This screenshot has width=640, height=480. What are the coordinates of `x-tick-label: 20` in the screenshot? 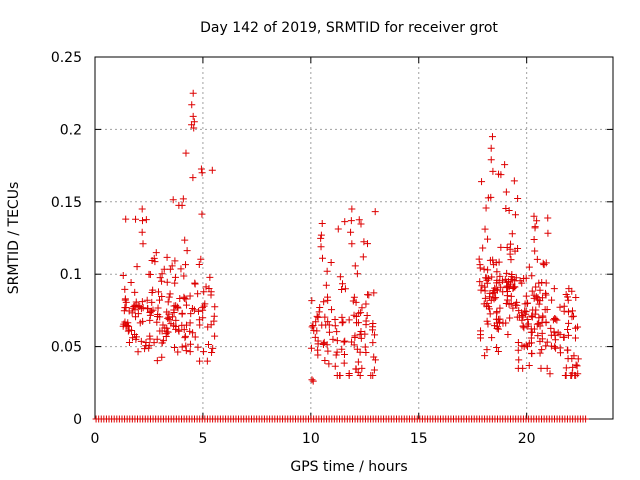 It's located at (527, 439).